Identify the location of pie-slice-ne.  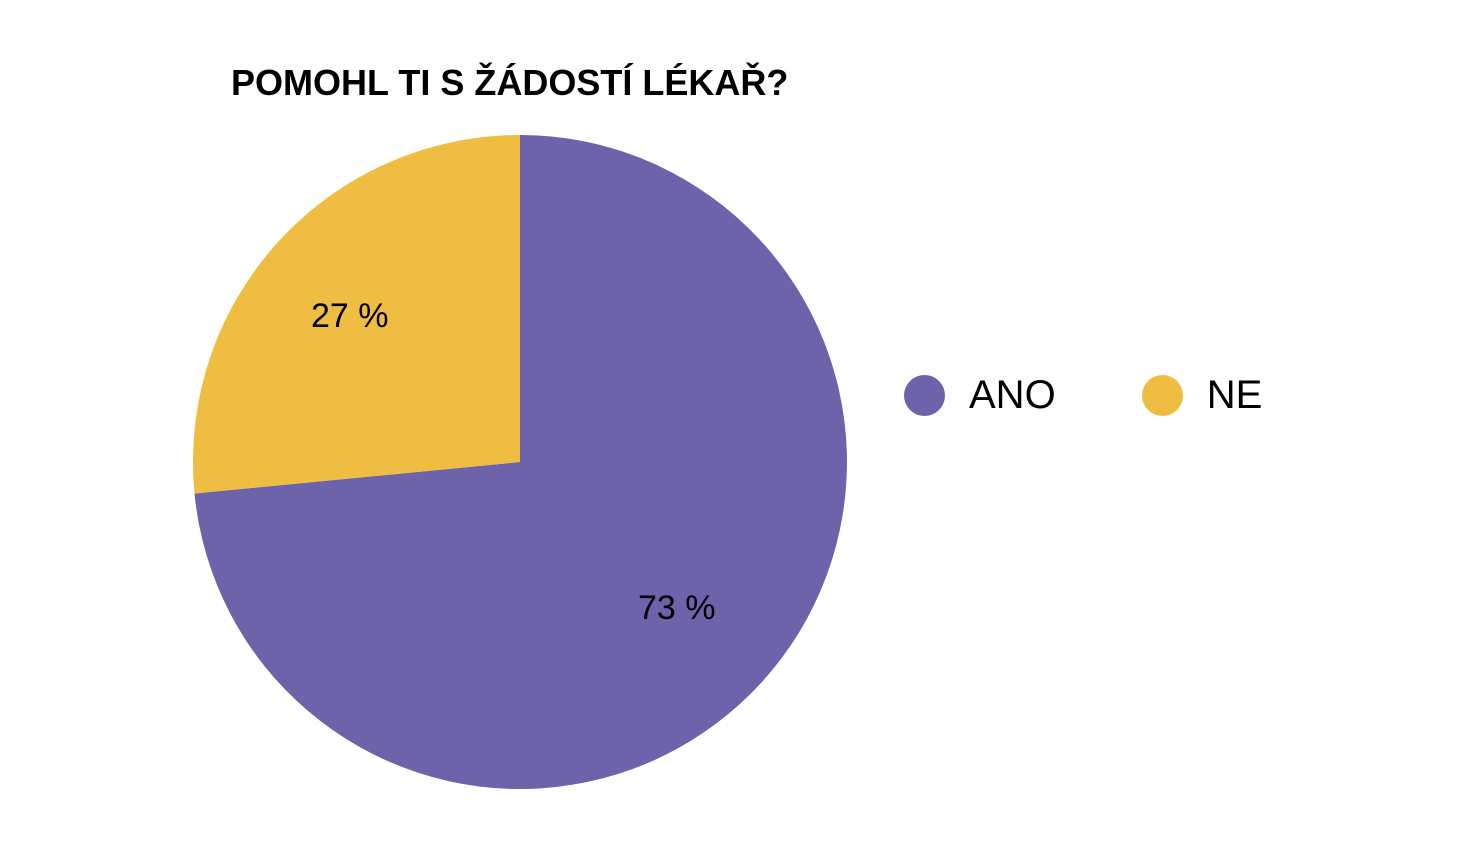
(356, 314).